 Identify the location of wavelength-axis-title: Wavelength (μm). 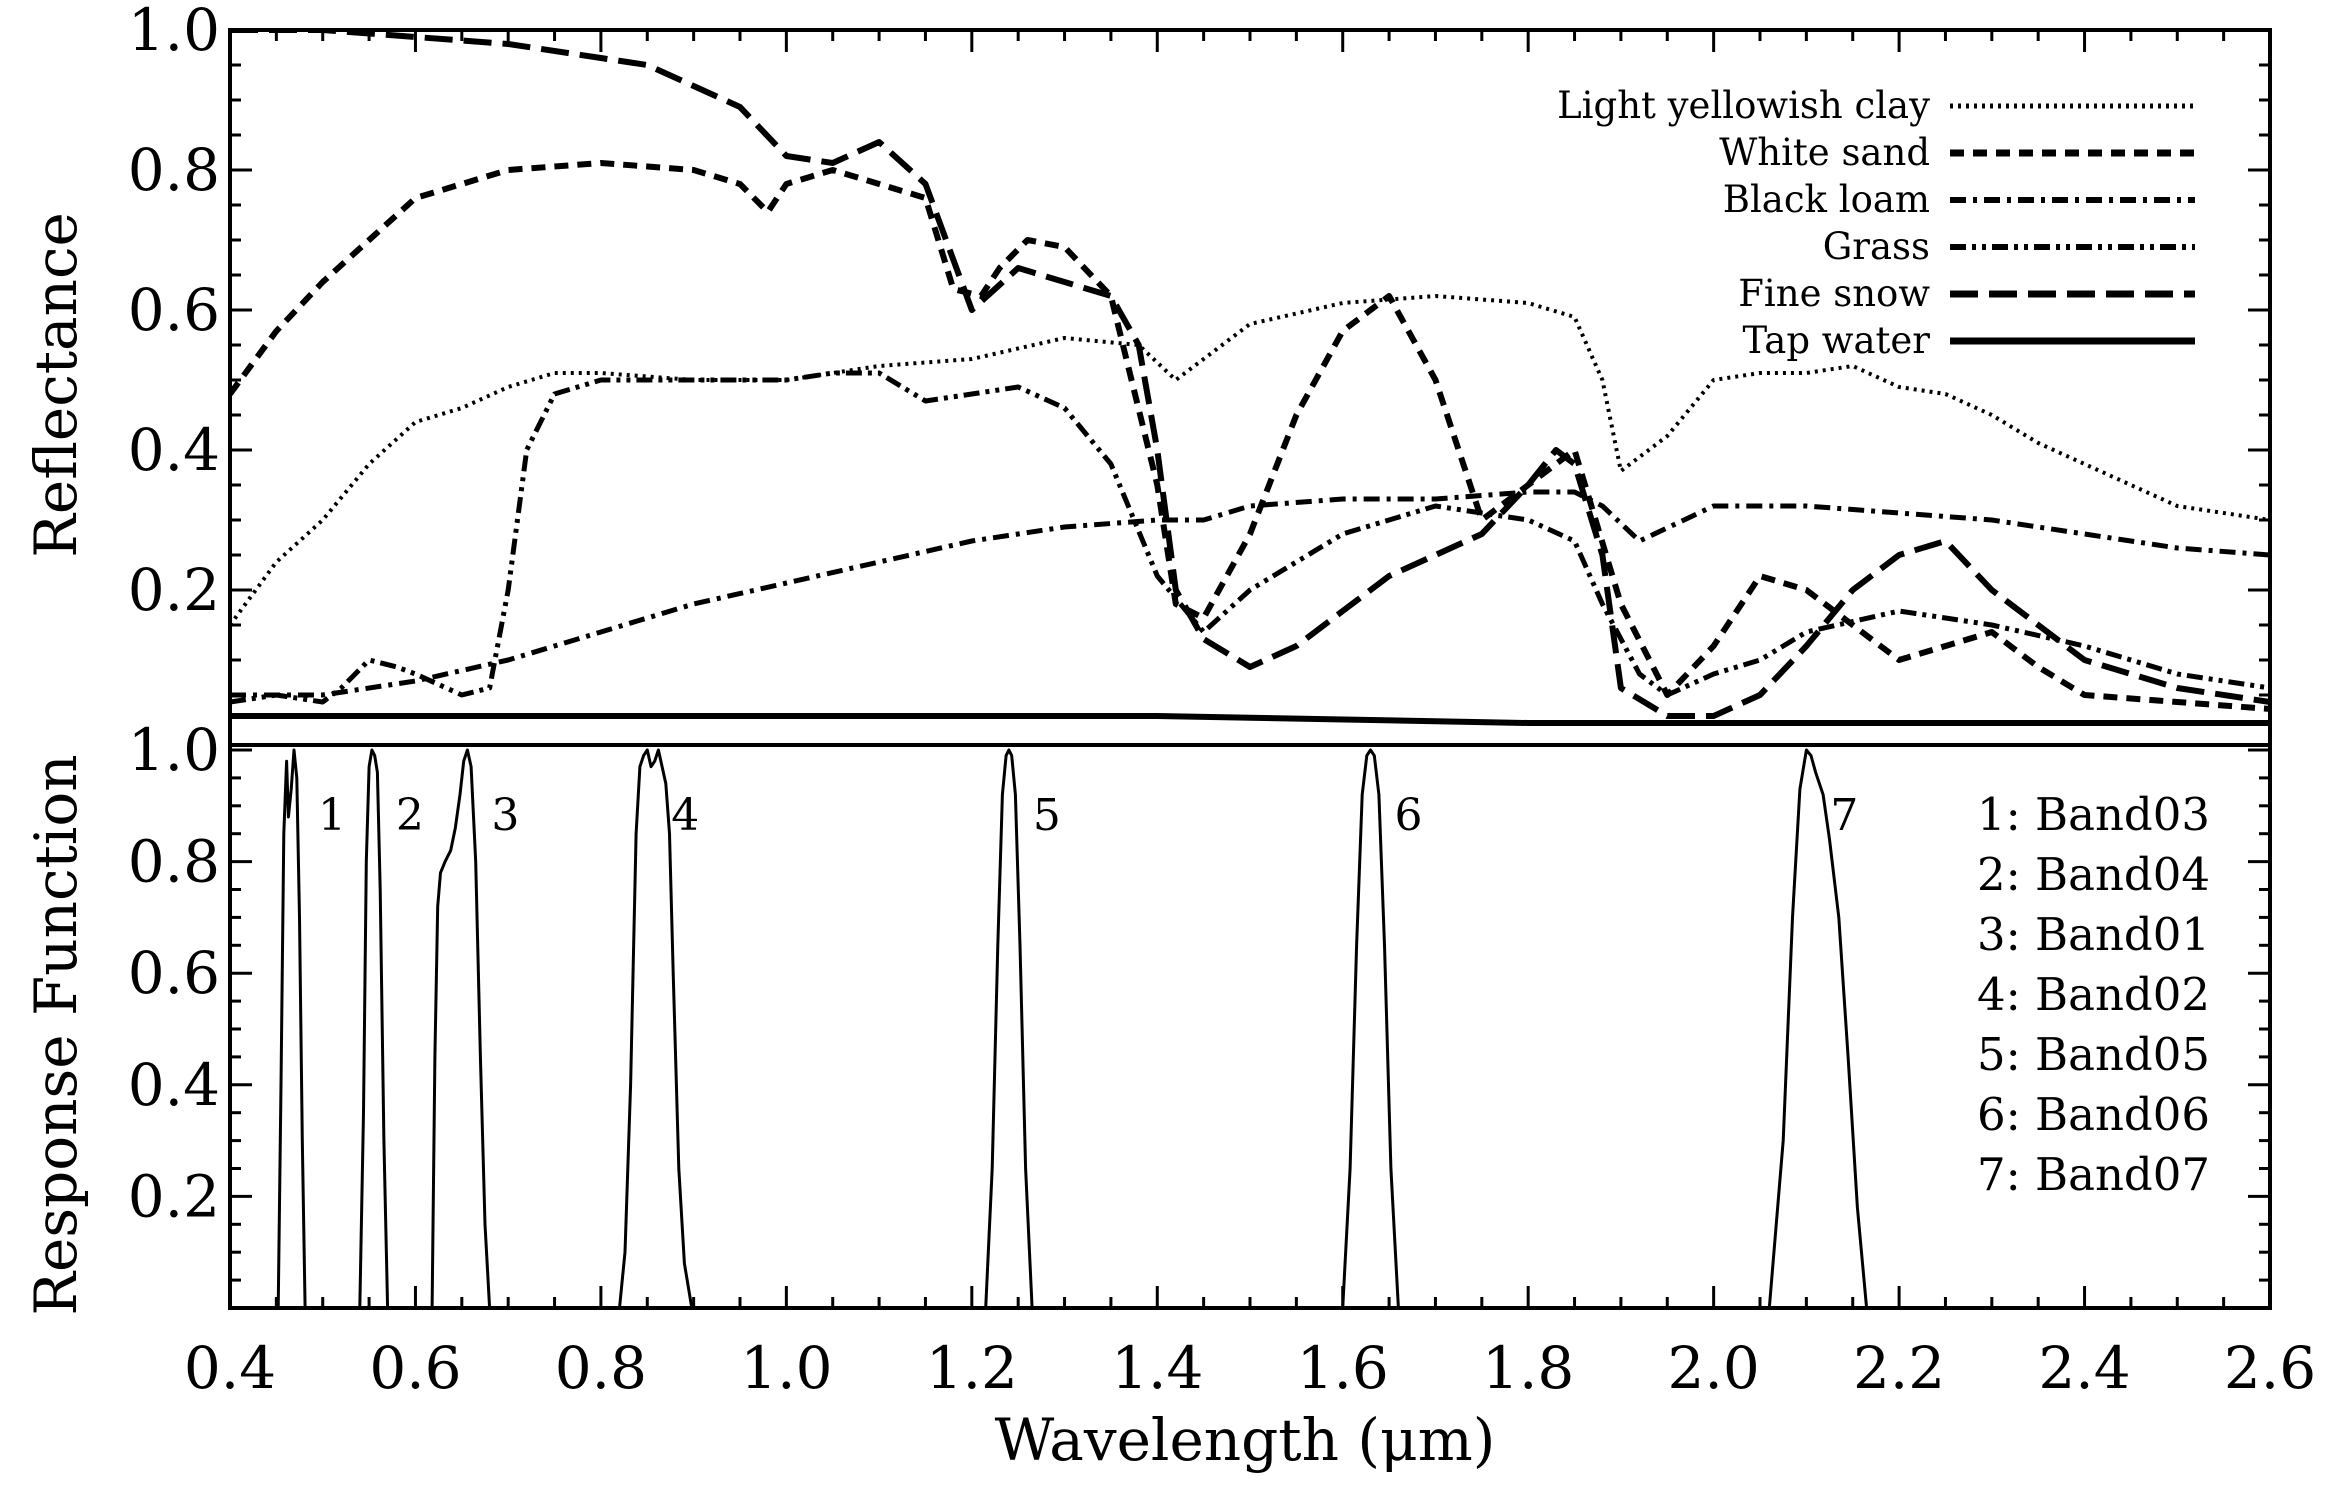
(1245, 1440).